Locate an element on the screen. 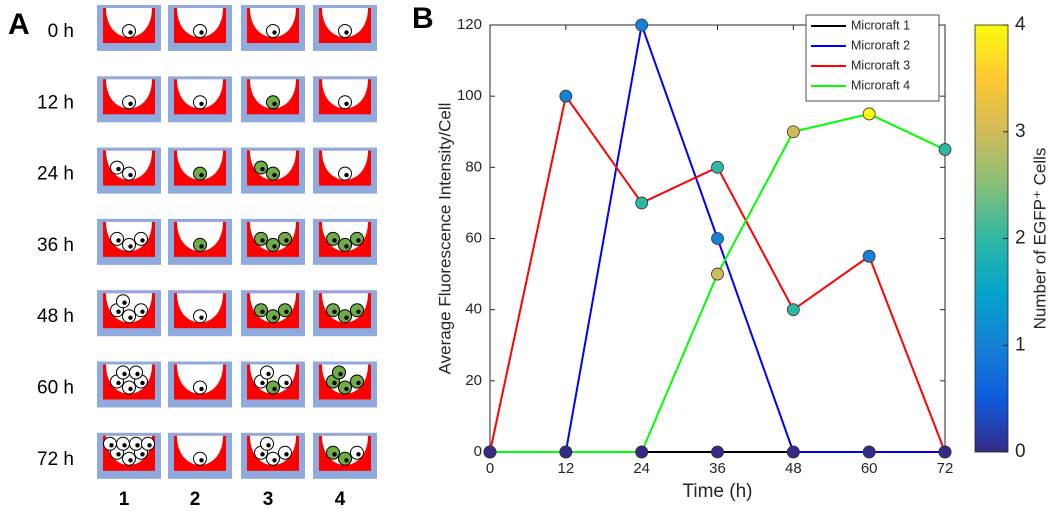 This screenshot has width=1050, height=519. x-tick-label: 72 is located at coordinates (945, 468).